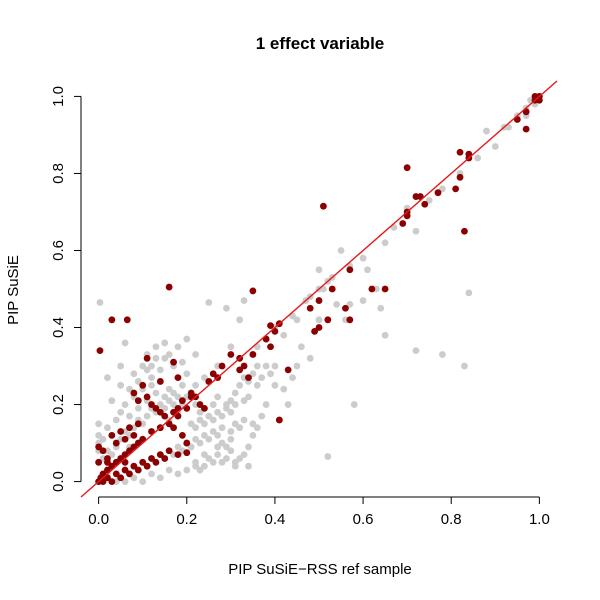 The width and height of the screenshot is (600, 600). What do you see at coordinates (58, 96) in the screenshot?
I see `y-tick-label: 1.0` at bounding box center [58, 96].